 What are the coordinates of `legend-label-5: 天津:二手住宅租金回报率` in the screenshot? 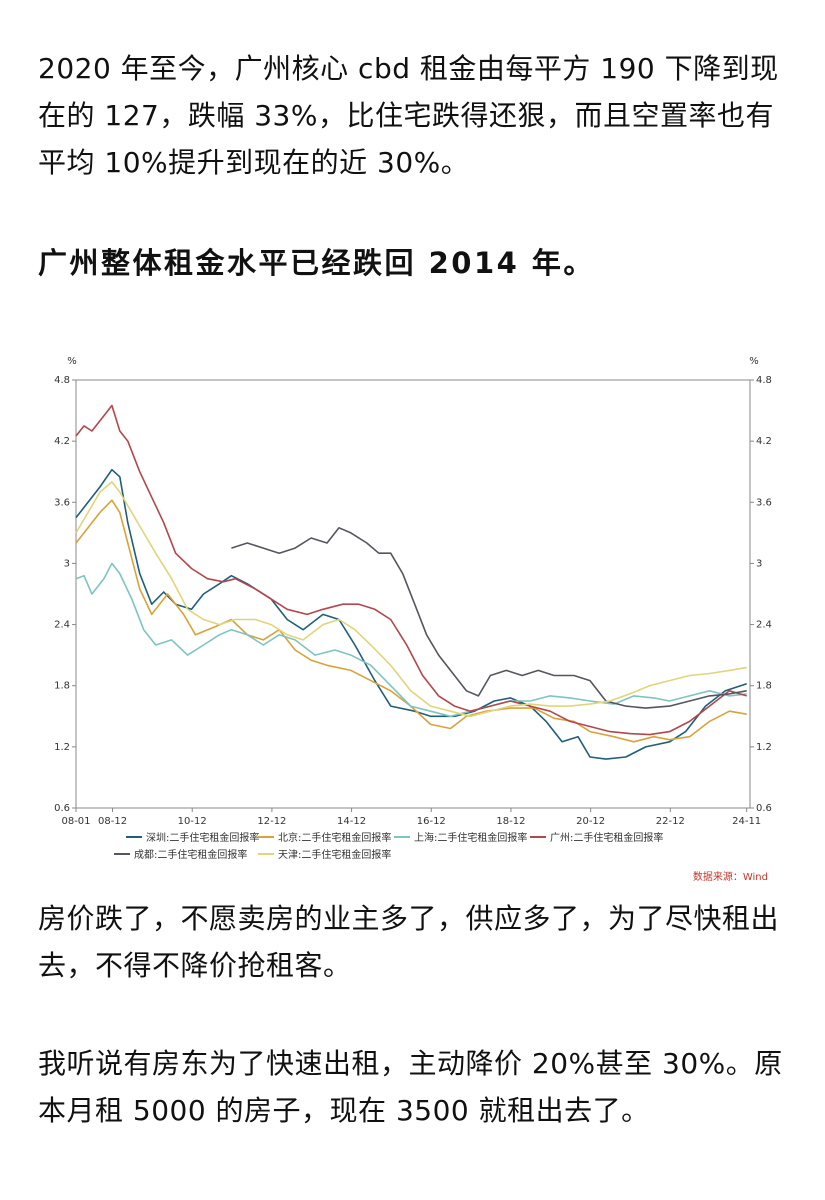 It's located at (334, 854).